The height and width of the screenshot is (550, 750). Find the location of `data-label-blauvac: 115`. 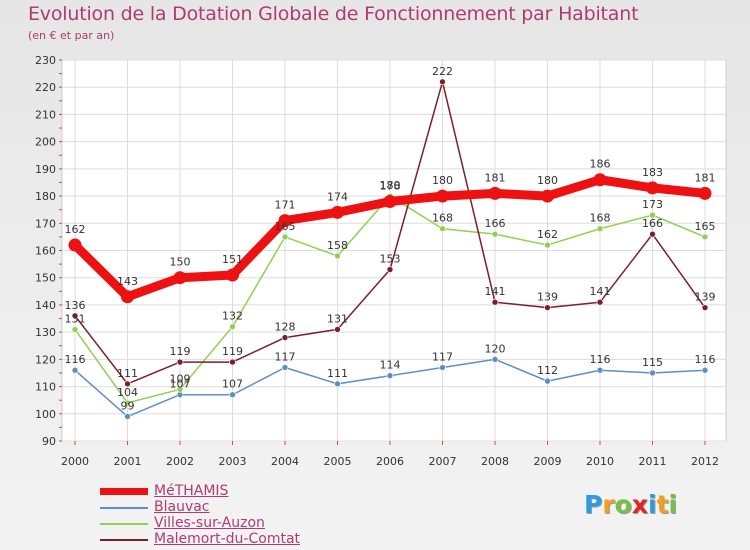

data-label-blauvac: 115 is located at coordinates (652, 362).